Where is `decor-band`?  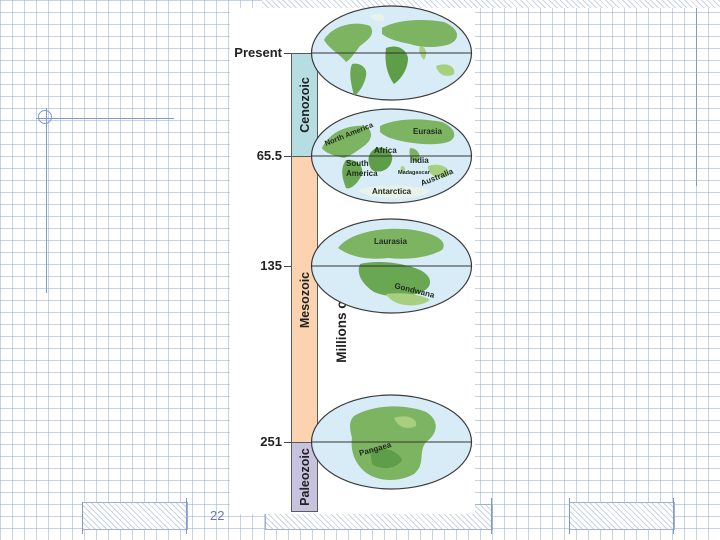 decor-band is located at coordinates (491, 4).